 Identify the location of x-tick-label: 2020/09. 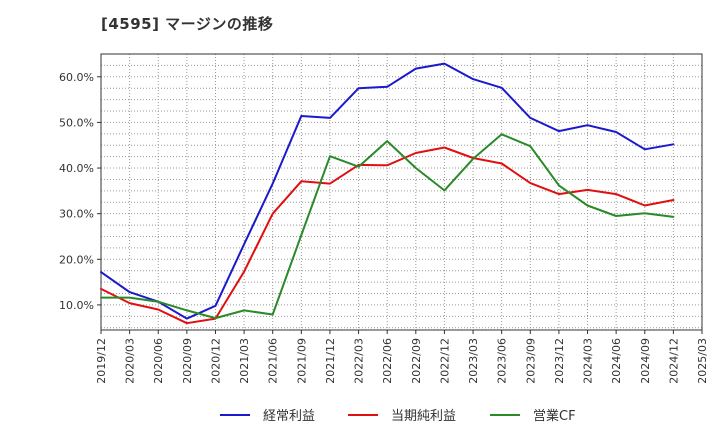
(187, 361).